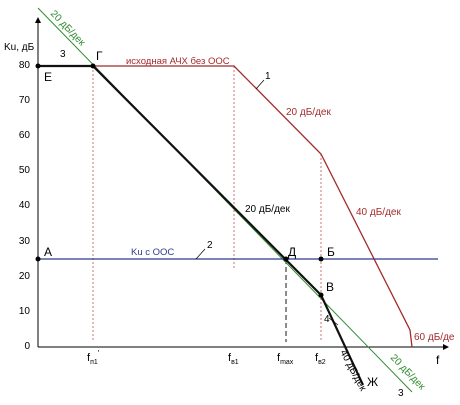 The height and width of the screenshot is (405, 460). I want to click on point-label-v: В, so click(330, 287).